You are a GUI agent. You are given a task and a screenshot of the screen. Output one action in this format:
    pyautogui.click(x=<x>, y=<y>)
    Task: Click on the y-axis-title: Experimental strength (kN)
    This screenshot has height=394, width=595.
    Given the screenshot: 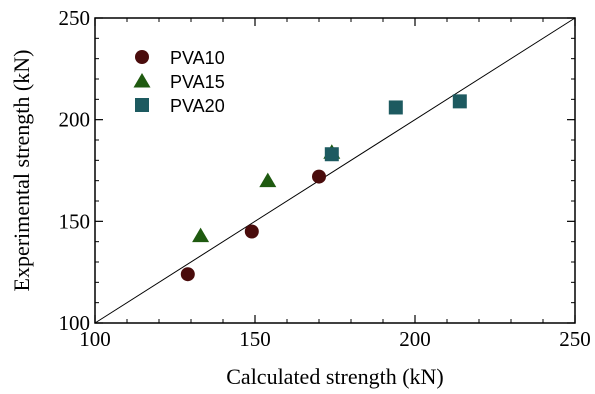 What is the action you would take?
    pyautogui.click(x=21, y=171)
    